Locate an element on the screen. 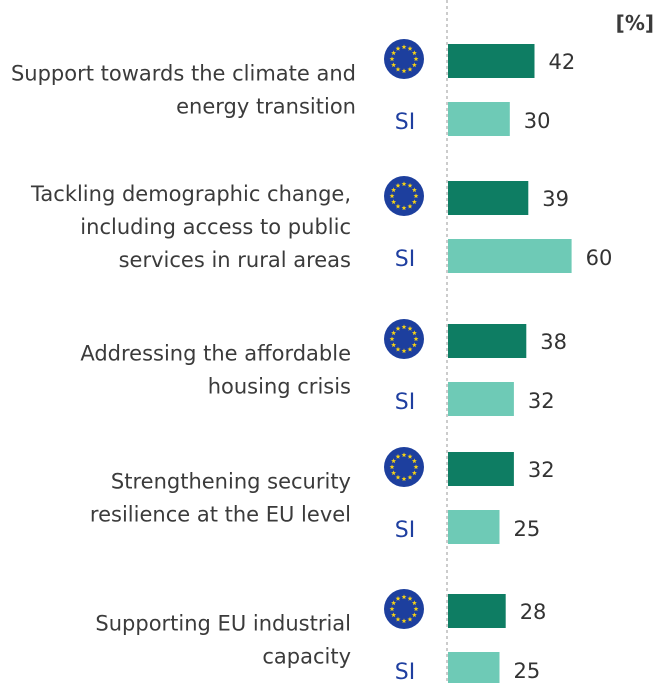 This screenshot has width=666, height=683. category-label: resilience at the EU level is located at coordinates (220, 515).